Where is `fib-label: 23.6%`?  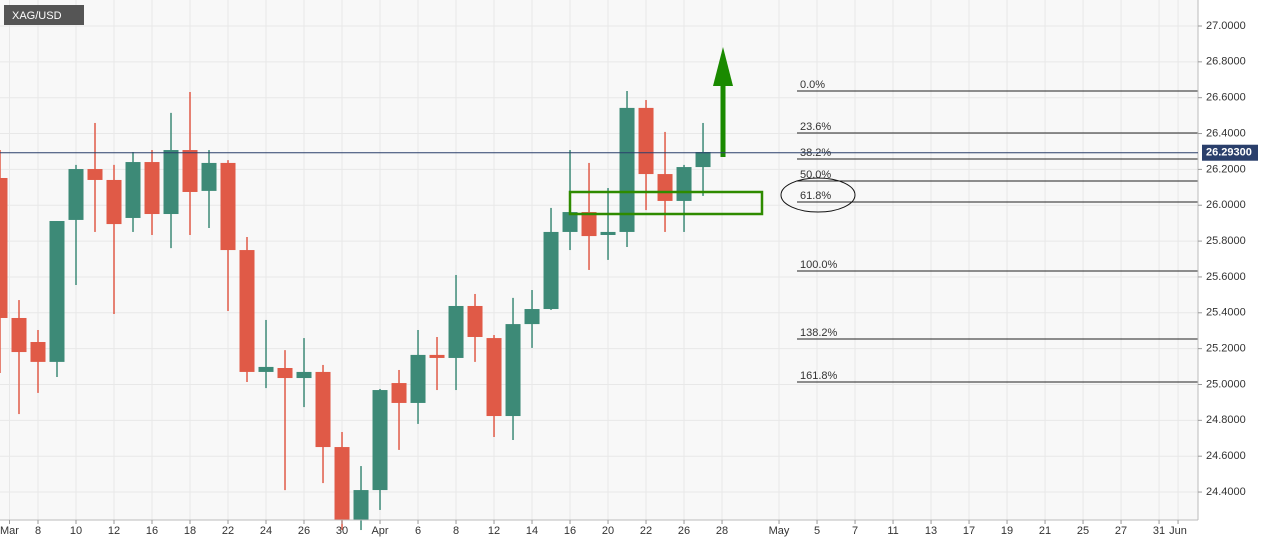 fib-label: 23.6% is located at coordinates (815, 127).